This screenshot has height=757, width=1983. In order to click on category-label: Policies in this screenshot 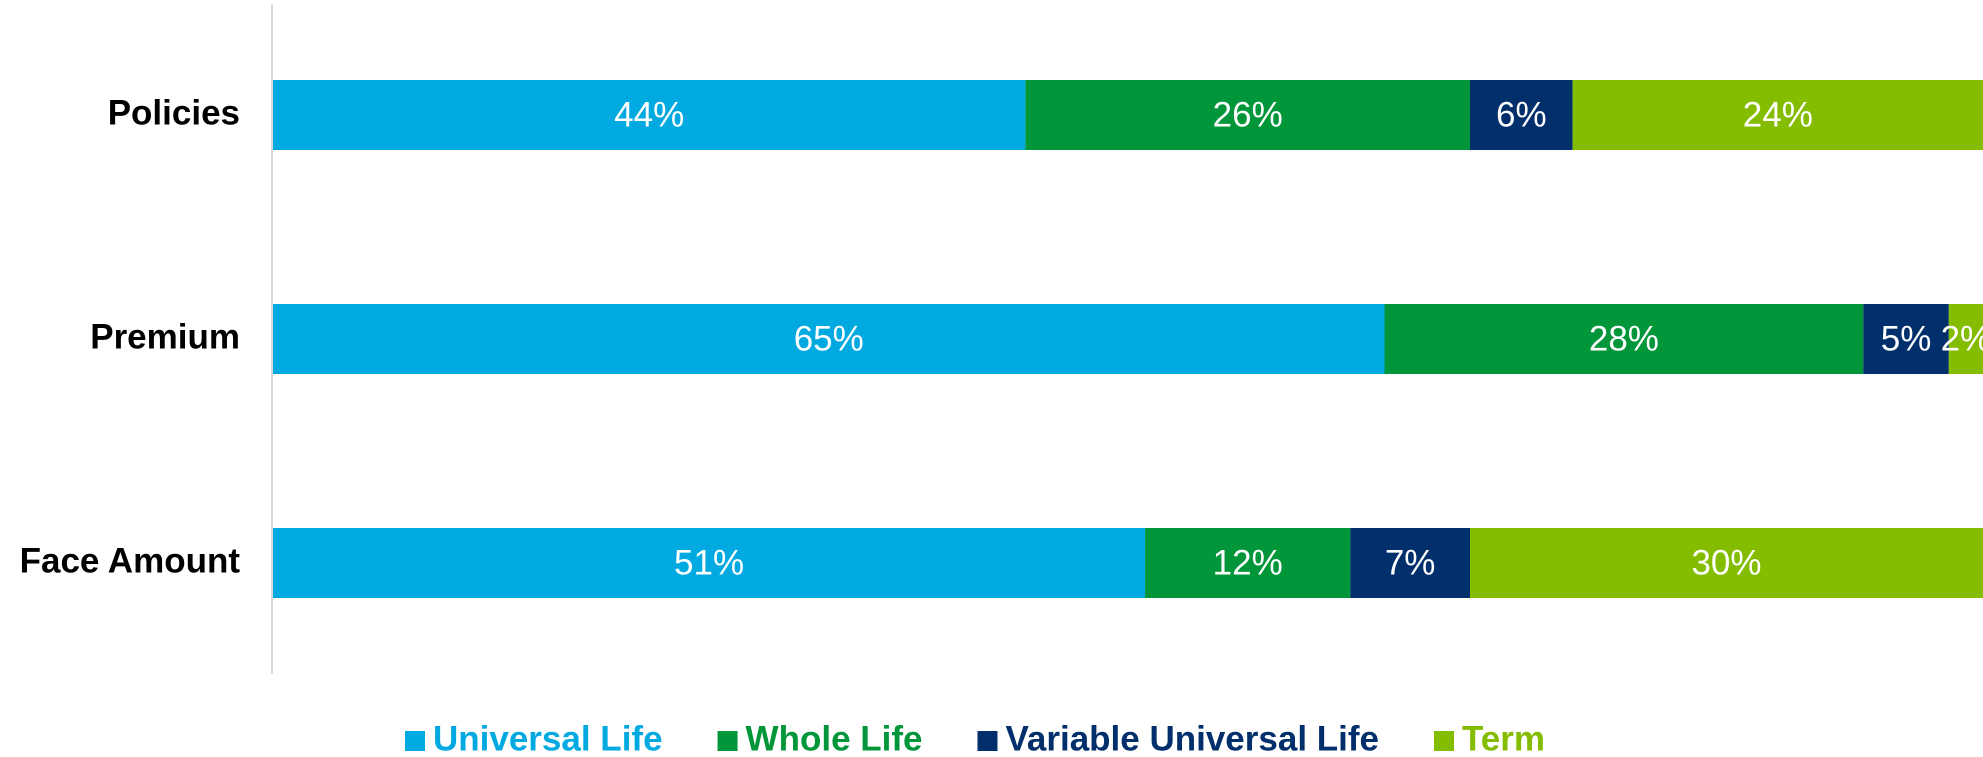, I will do `click(174, 112)`.